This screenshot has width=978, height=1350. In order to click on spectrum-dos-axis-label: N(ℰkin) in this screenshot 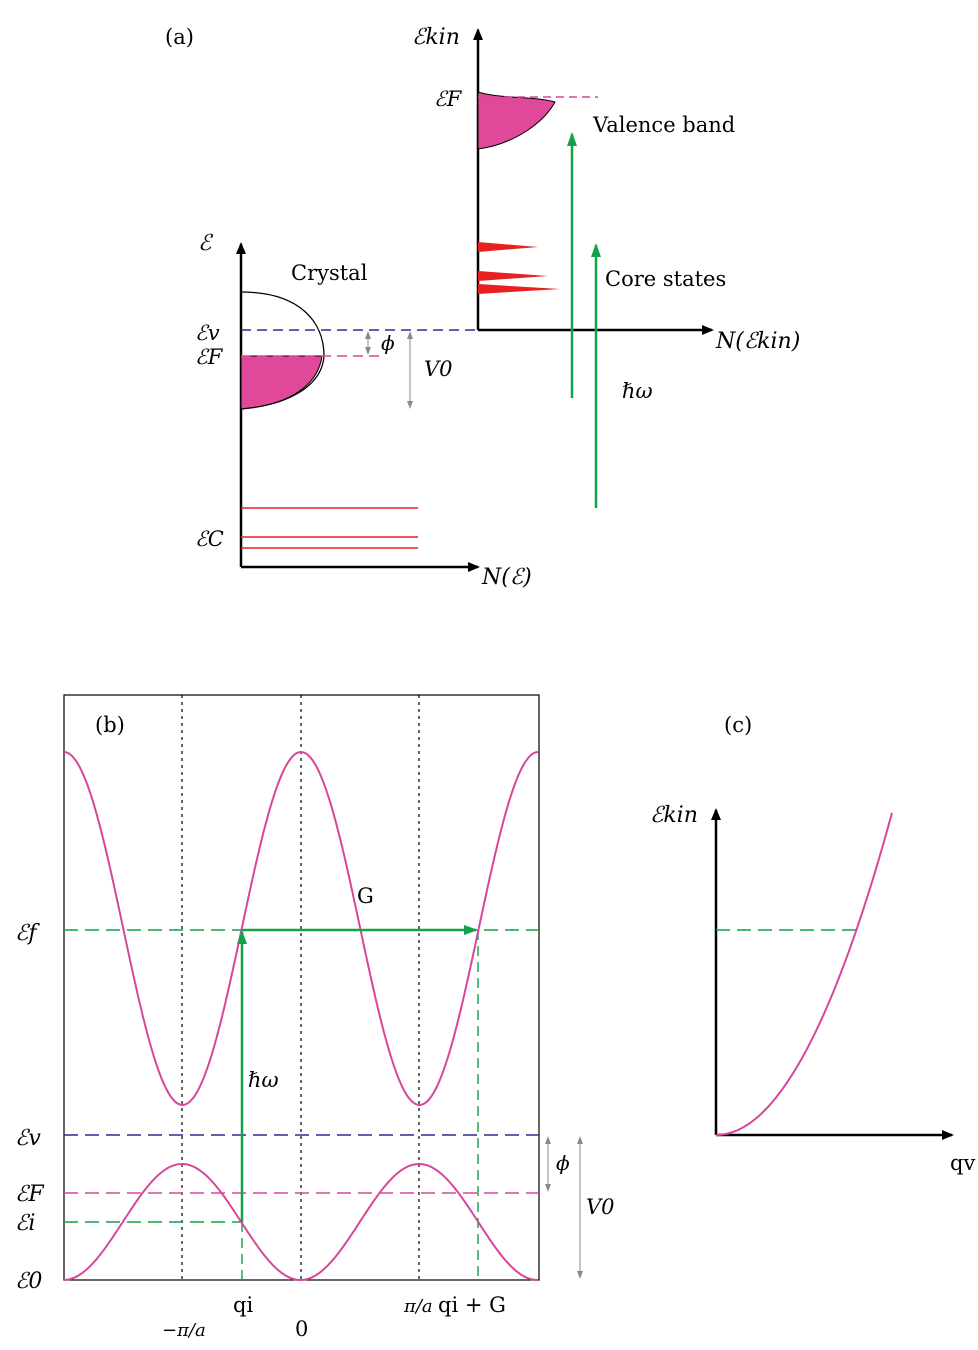, I will do `click(757, 341)`.